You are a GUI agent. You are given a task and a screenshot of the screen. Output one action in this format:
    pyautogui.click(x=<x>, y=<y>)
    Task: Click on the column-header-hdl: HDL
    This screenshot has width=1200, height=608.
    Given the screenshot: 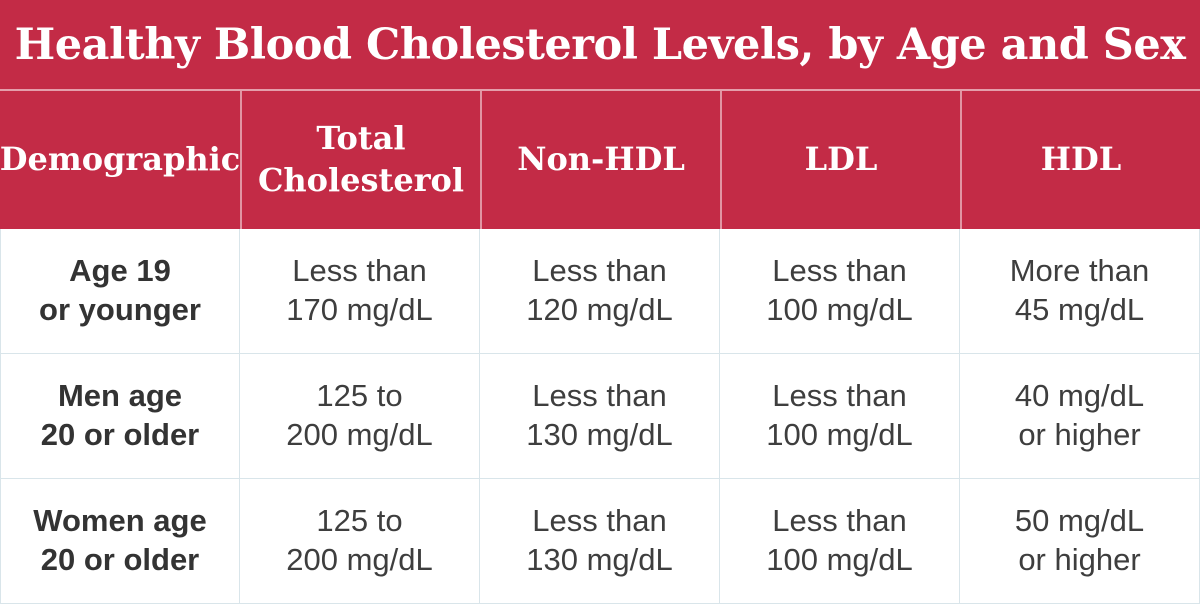 What is the action you would take?
    pyautogui.click(x=1080, y=160)
    